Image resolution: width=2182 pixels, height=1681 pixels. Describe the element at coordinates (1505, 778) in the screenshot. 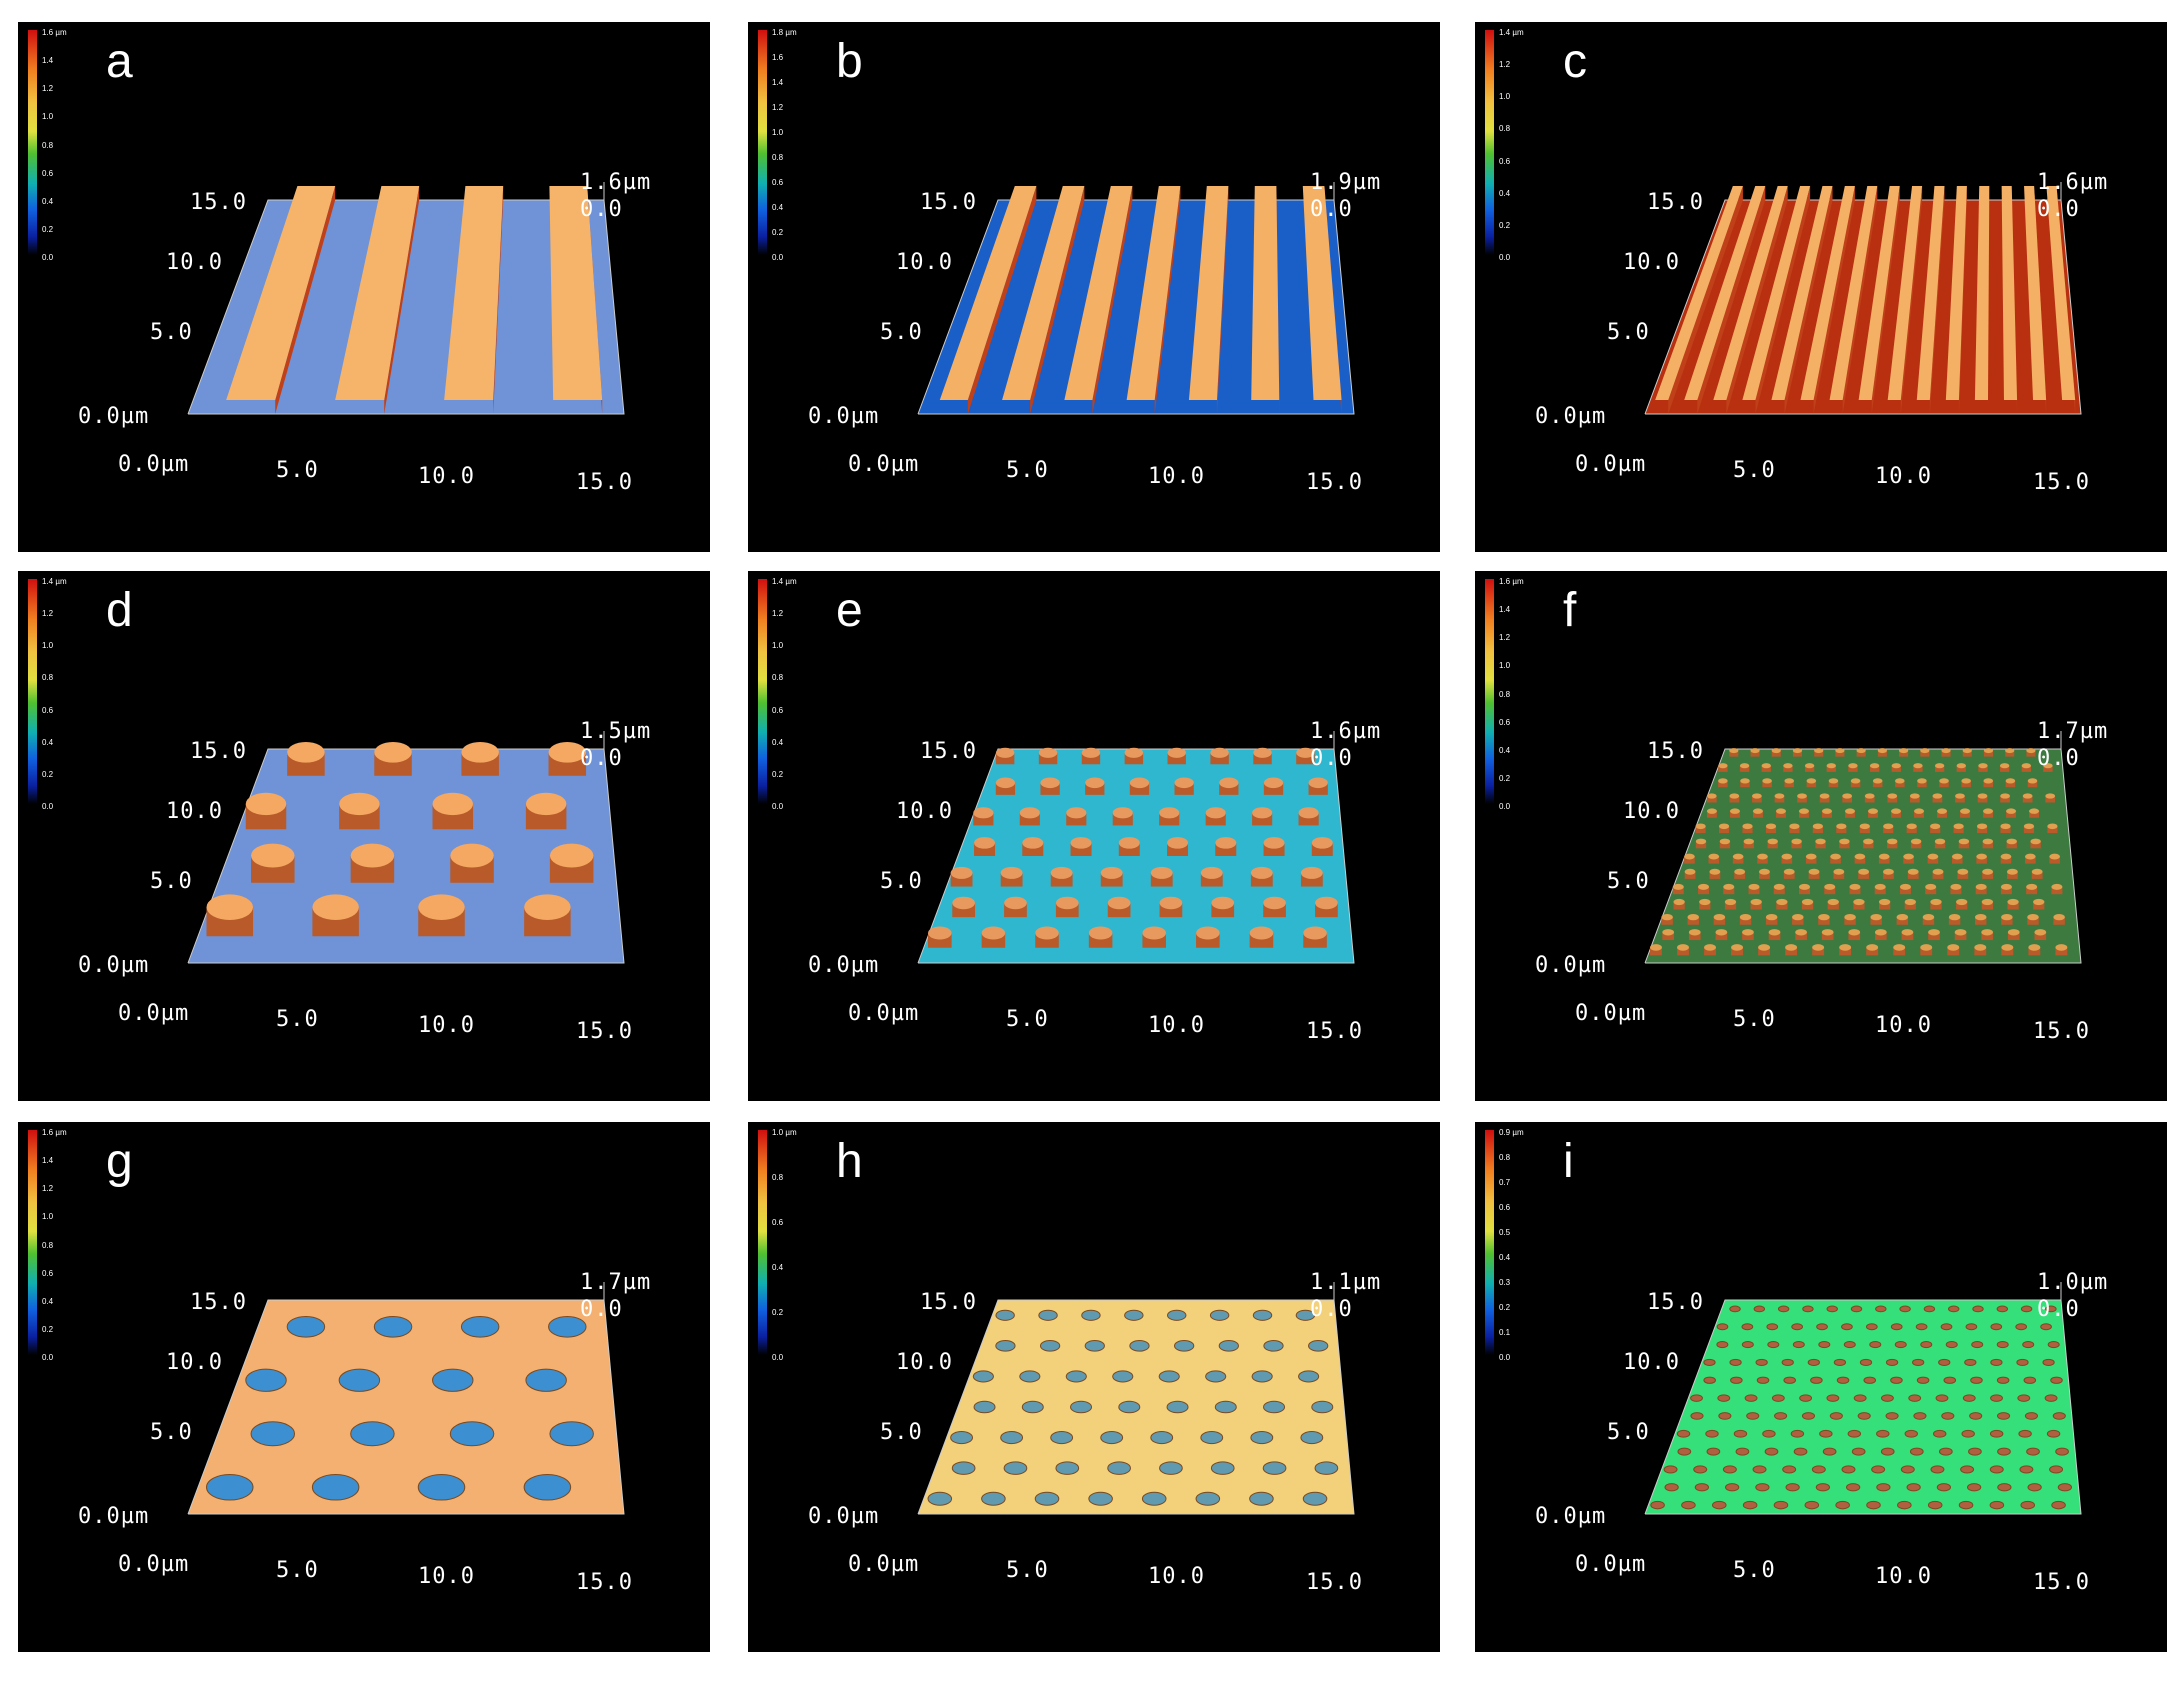

I see `colorbar-tick: 0.2` at that location.